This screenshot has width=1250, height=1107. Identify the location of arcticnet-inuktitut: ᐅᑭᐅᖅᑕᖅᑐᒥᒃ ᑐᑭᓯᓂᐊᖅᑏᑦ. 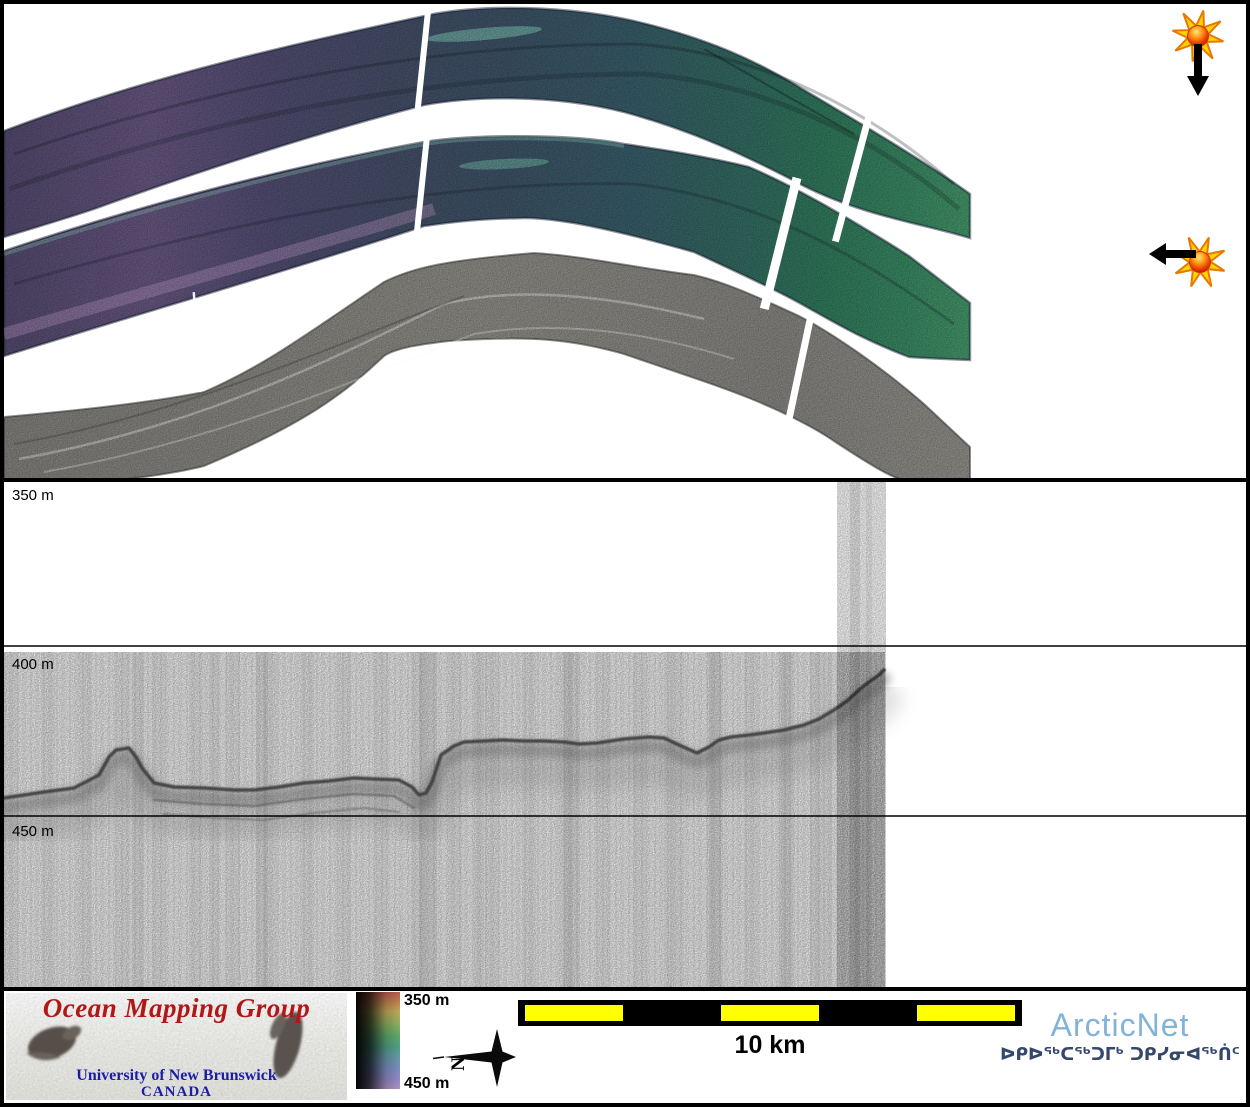
(1120, 1055).